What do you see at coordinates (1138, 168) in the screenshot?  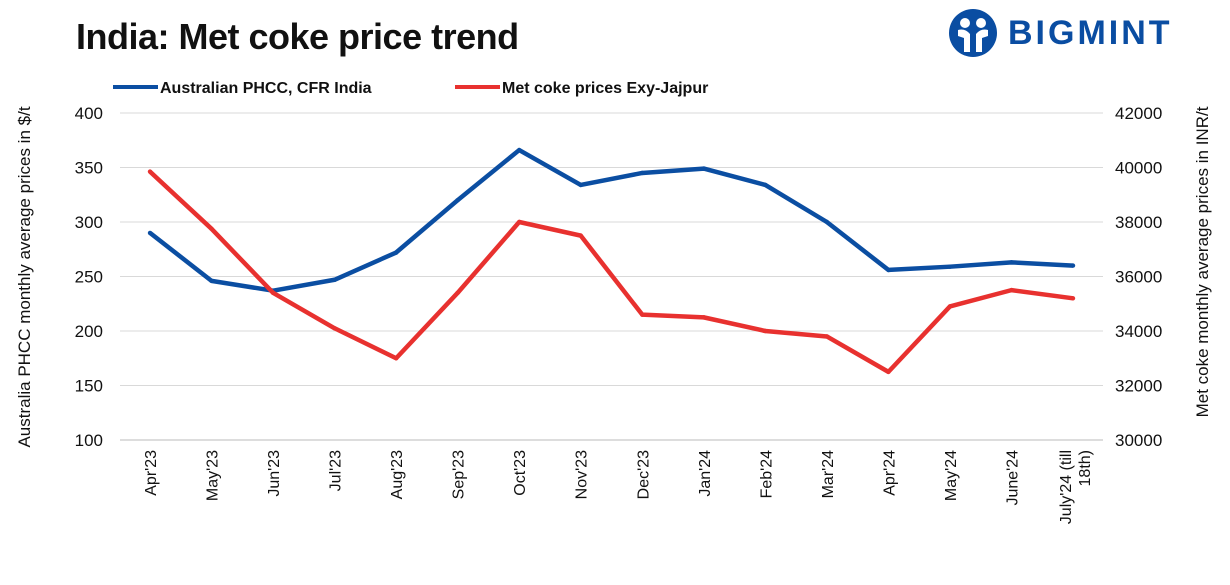 I see `y-tick-right: 40000` at bounding box center [1138, 168].